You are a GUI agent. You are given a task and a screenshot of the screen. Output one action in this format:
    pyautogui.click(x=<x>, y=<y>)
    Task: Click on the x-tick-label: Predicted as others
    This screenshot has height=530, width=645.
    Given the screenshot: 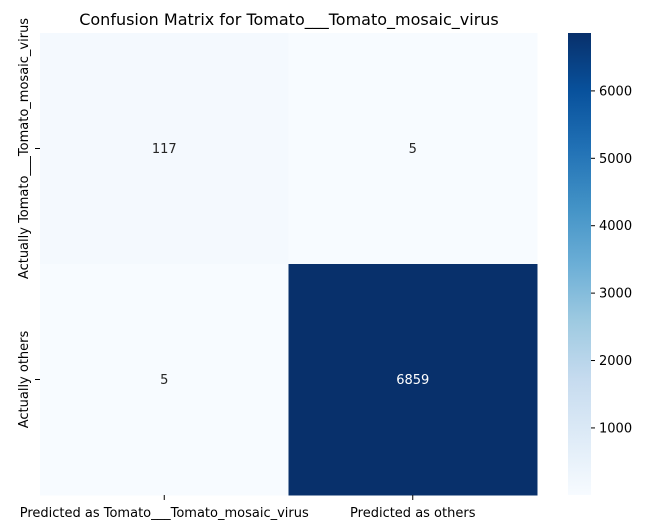 What is the action you would take?
    pyautogui.click(x=413, y=513)
    